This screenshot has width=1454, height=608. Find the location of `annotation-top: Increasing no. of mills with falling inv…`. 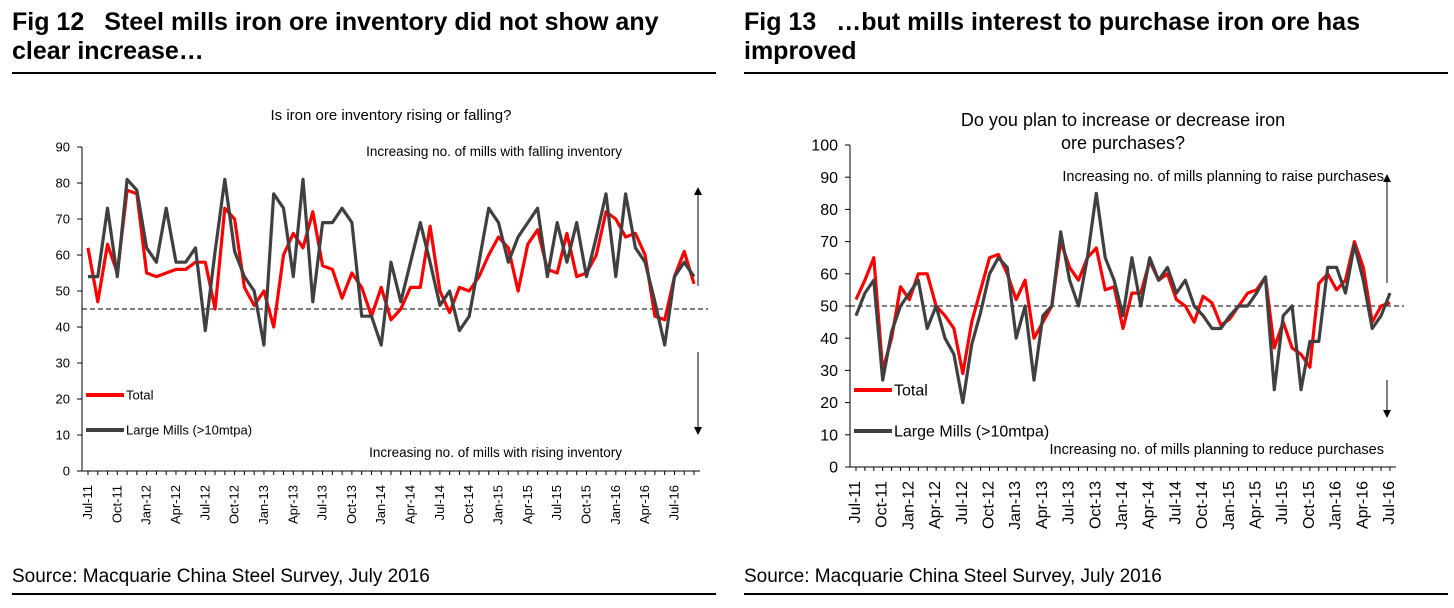

annotation-top: Increasing no. of mills with falling inv… is located at coordinates (494, 151).